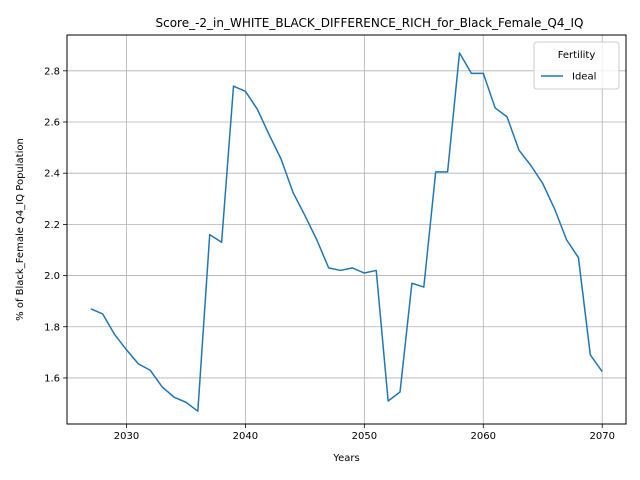 The width and height of the screenshot is (640, 480). What do you see at coordinates (52, 327) in the screenshot?
I see `y-tick-label: 1.8` at bounding box center [52, 327].